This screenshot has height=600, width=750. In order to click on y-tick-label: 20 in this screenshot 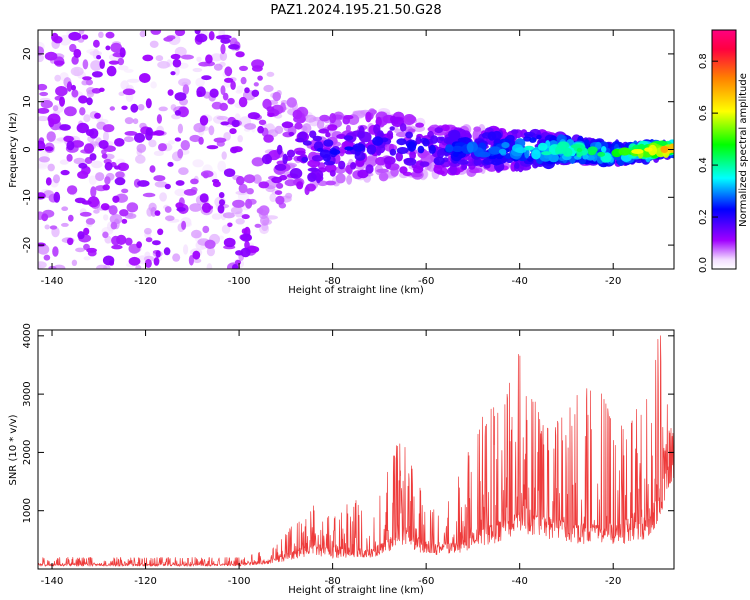, I will do `click(27, 54)`.